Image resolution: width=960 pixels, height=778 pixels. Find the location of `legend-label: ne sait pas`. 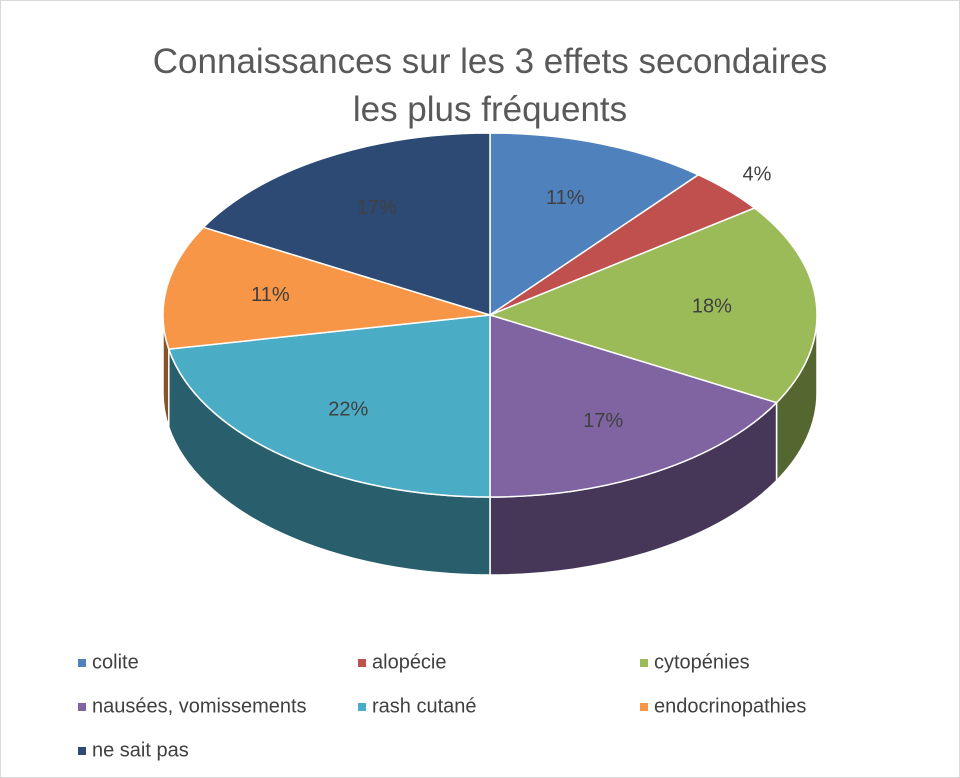

legend-label: ne sait pas is located at coordinates (140, 750).